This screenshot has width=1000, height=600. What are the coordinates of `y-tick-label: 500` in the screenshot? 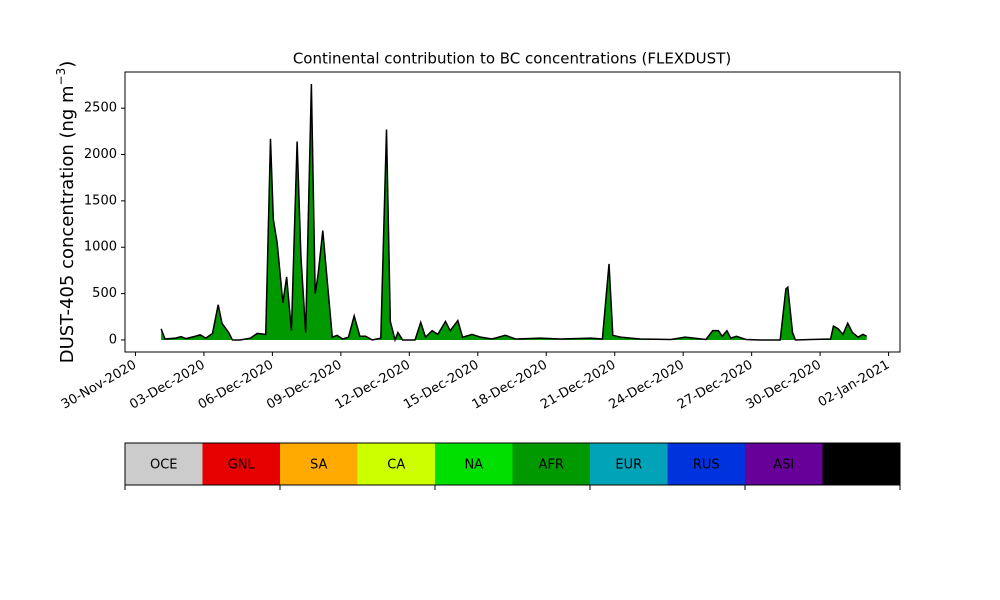 It's located at (104, 293).